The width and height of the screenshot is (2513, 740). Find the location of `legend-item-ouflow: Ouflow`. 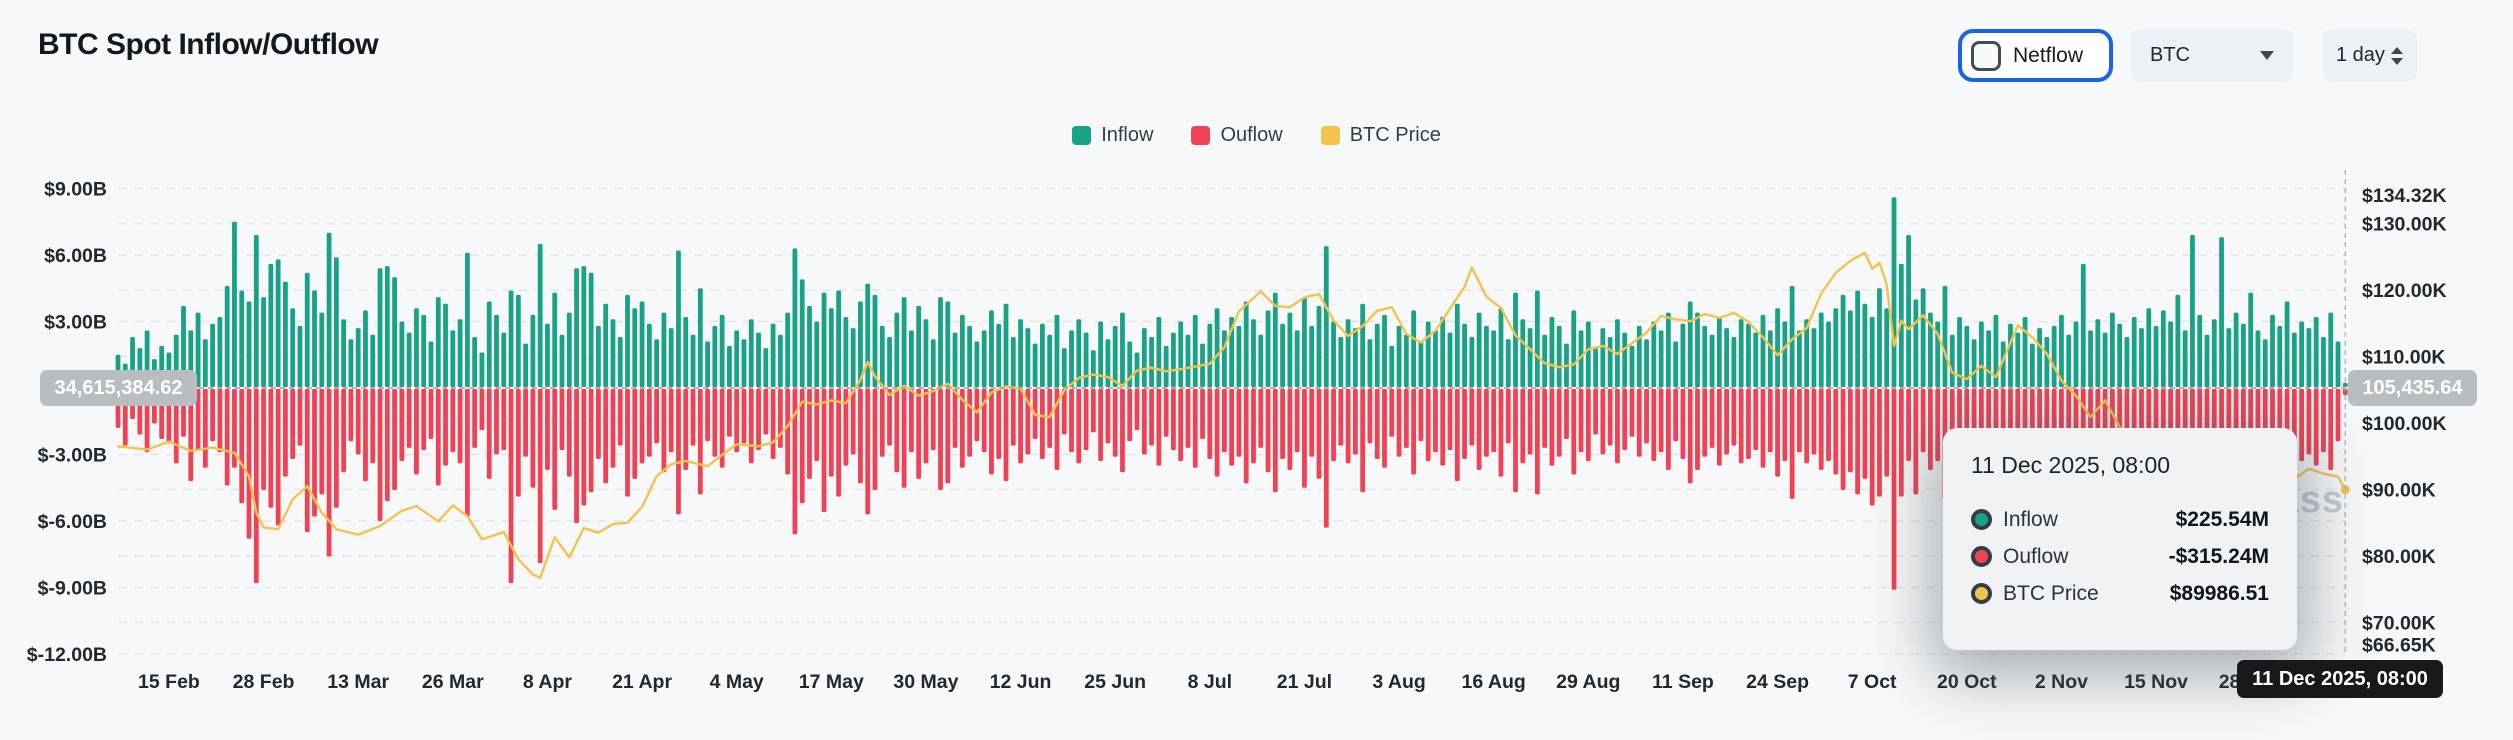

legend-item-ouflow: Ouflow is located at coordinates (1237, 135).